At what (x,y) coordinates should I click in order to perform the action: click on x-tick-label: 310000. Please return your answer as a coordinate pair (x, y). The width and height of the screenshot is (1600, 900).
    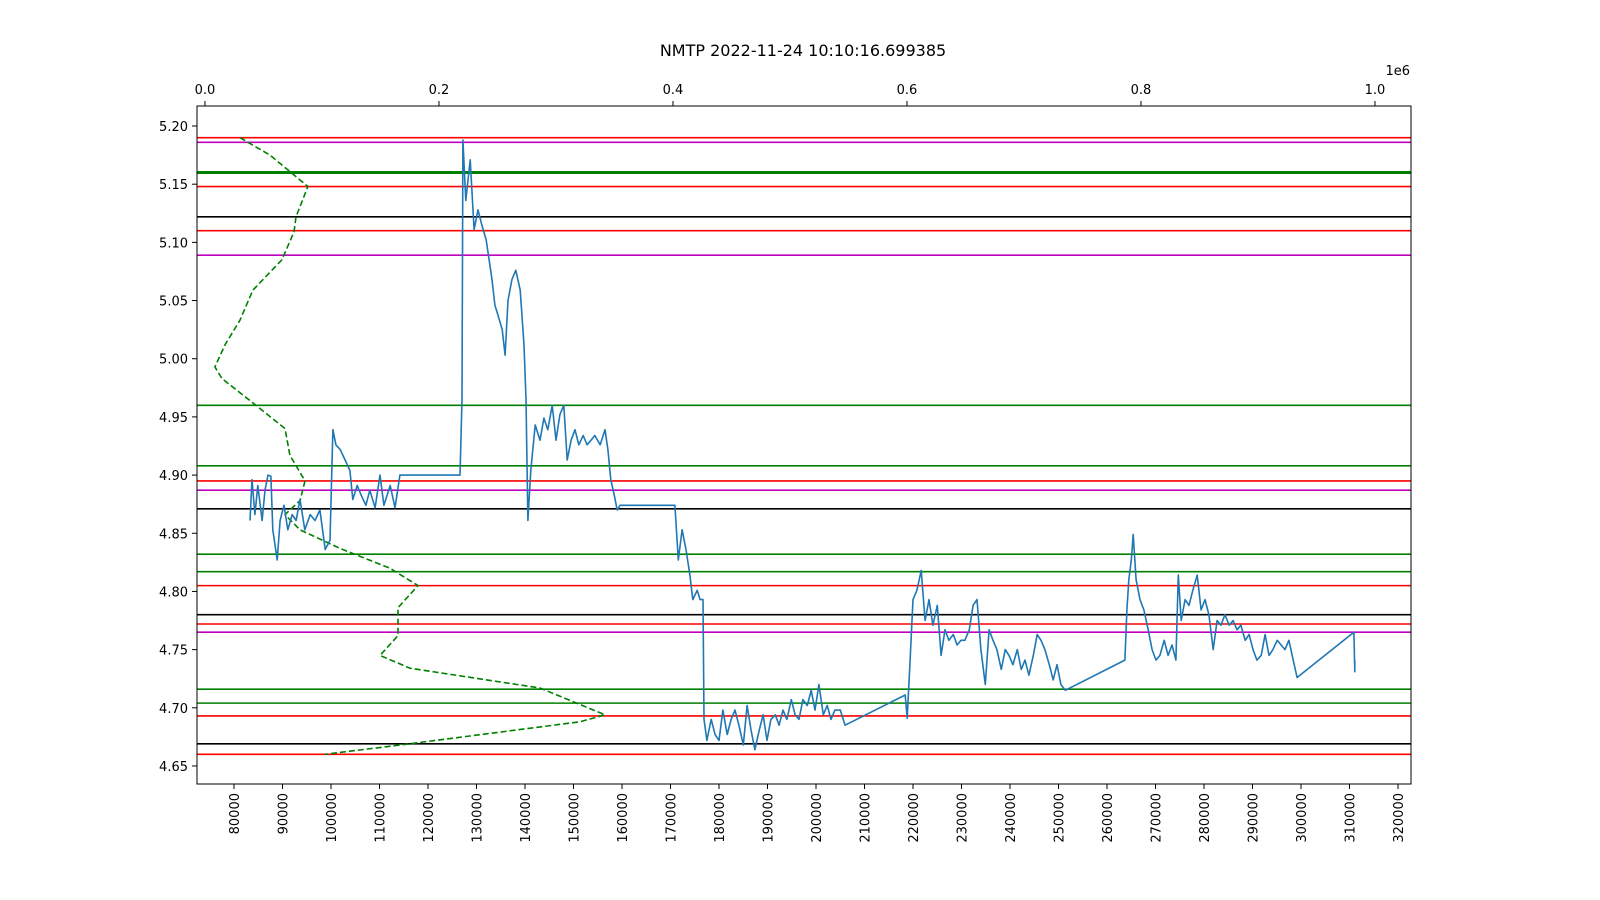
    Looking at the image, I should click on (1351, 818).